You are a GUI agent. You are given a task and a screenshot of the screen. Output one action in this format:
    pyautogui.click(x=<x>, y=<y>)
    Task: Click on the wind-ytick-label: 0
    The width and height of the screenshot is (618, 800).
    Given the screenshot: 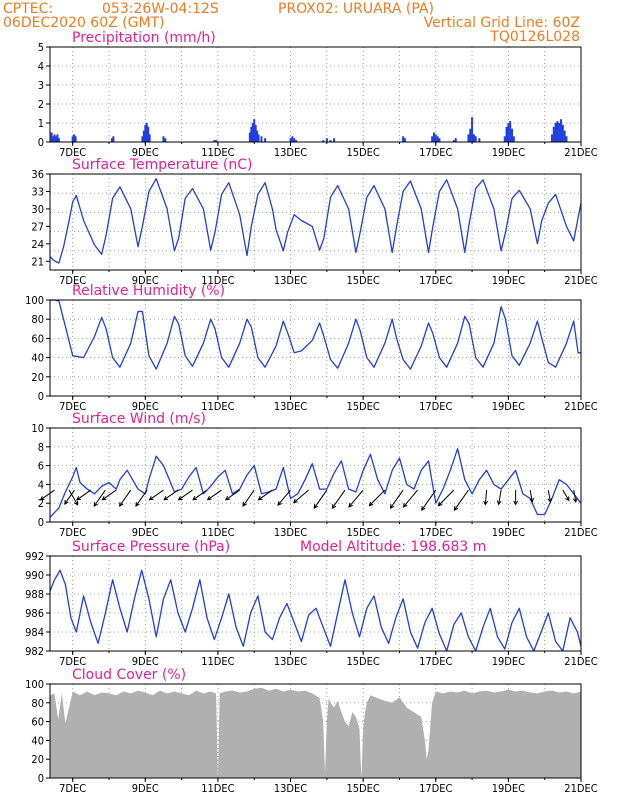 What is the action you would take?
    pyautogui.click(x=41, y=522)
    